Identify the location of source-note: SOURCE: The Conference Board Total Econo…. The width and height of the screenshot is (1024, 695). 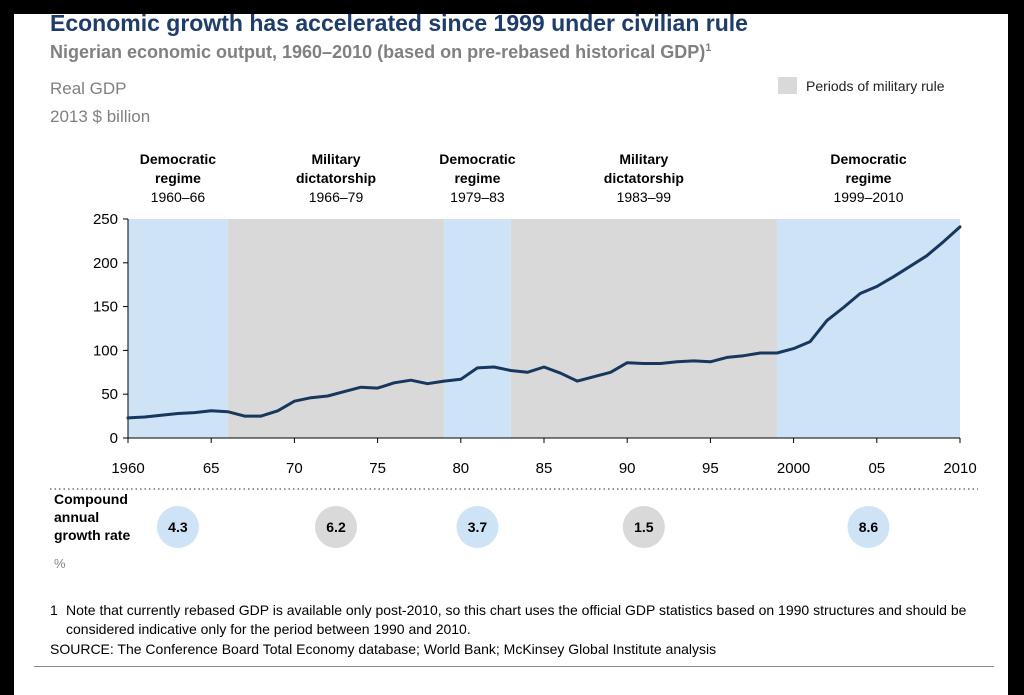
(383, 649).